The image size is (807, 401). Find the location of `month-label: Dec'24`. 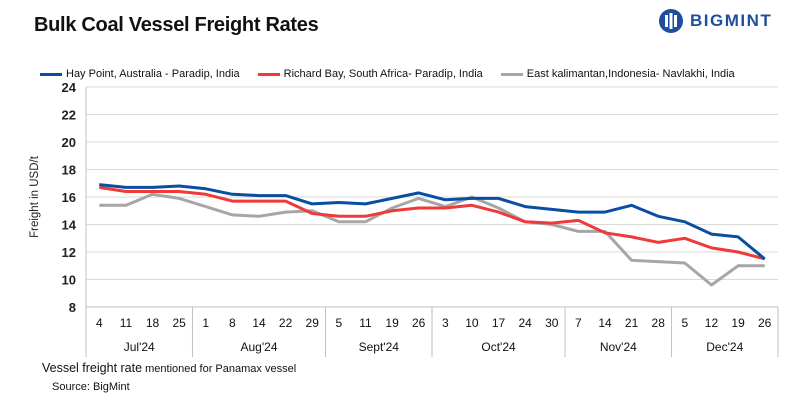

month-label: Dec'24 is located at coordinates (724, 347).